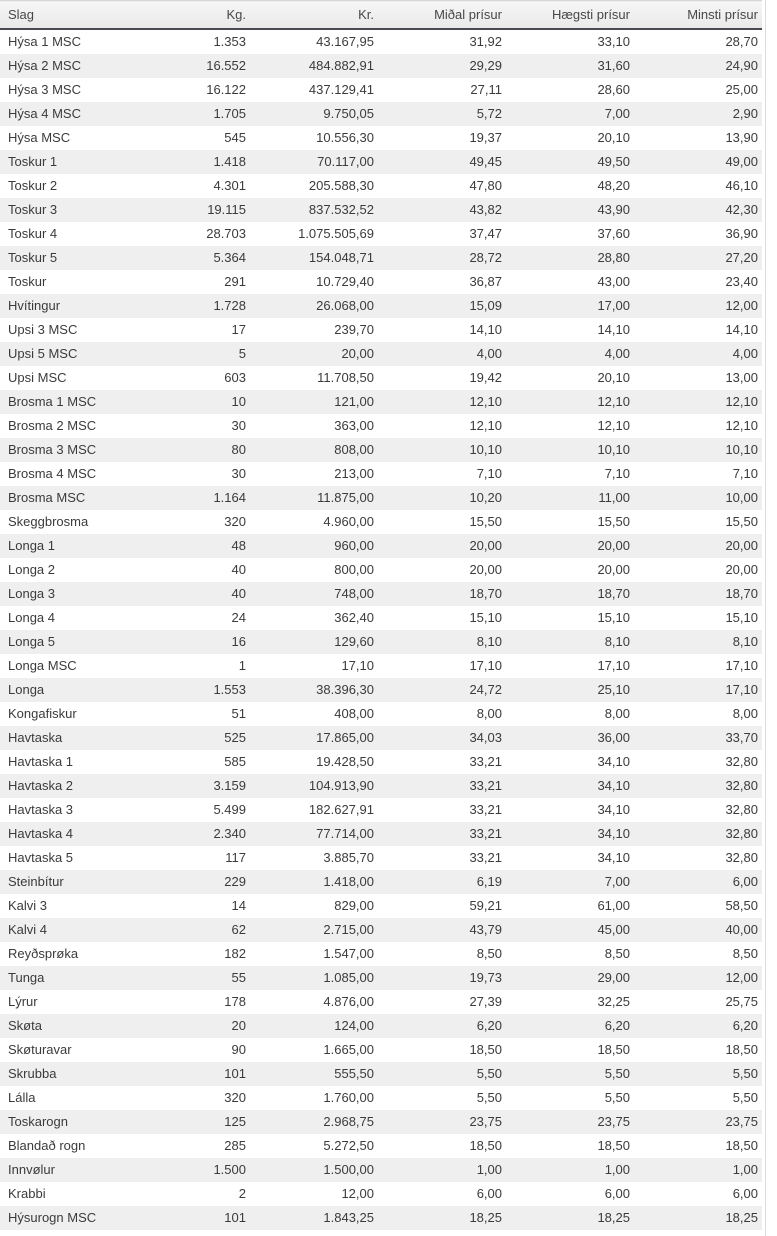 Image resolution: width=777 pixels, height=1236 pixels. I want to click on cell-slag: Hýsurogn MSC, so click(52, 1217).